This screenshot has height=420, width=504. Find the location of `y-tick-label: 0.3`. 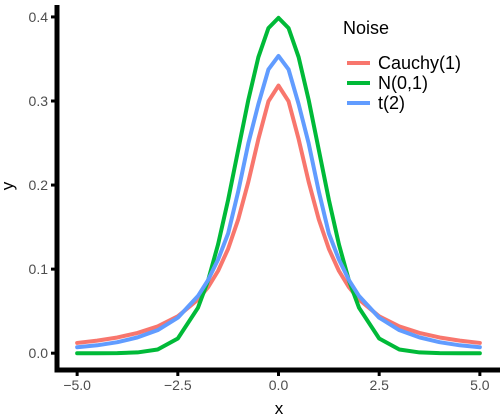

y-tick-label: 0.3 is located at coordinates (39, 101).